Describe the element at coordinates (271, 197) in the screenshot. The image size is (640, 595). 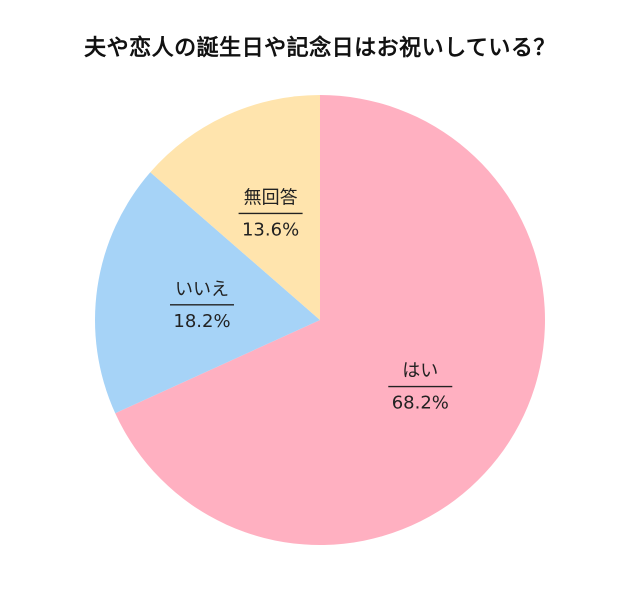
I see `slice-label-2: 無回答` at that location.